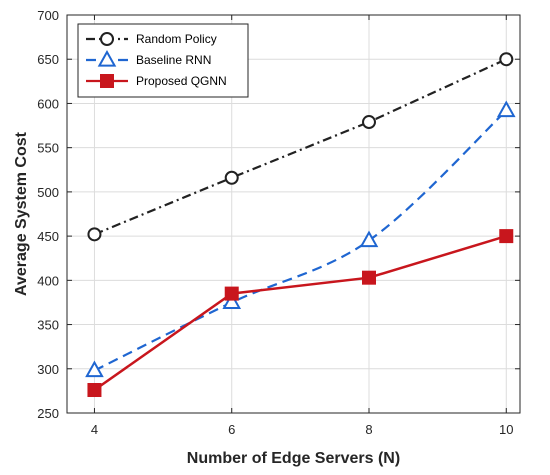 This screenshot has height=475, width=550. I want to click on legend-item: Baseline RNN, so click(148, 58).